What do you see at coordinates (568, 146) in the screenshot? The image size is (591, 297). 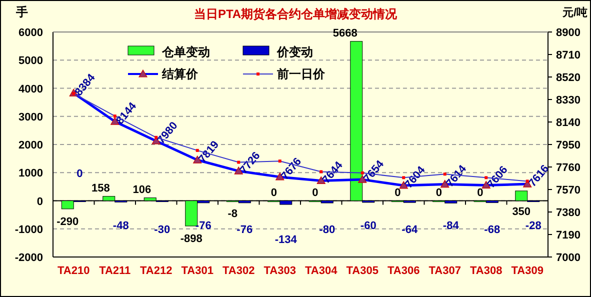 I see `y2-tick-label: 7950` at bounding box center [568, 146].